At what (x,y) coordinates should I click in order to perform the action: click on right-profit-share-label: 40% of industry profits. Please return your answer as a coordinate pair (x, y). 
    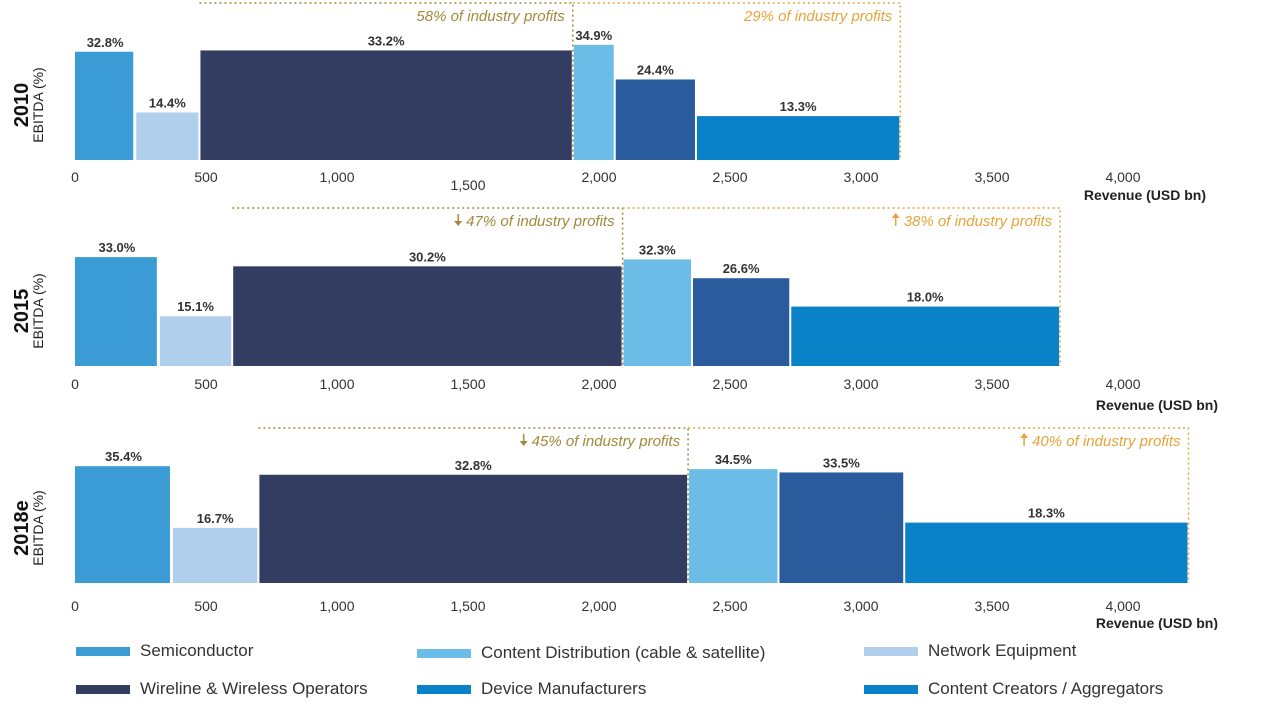
    Looking at the image, I should click on (1106, 441).